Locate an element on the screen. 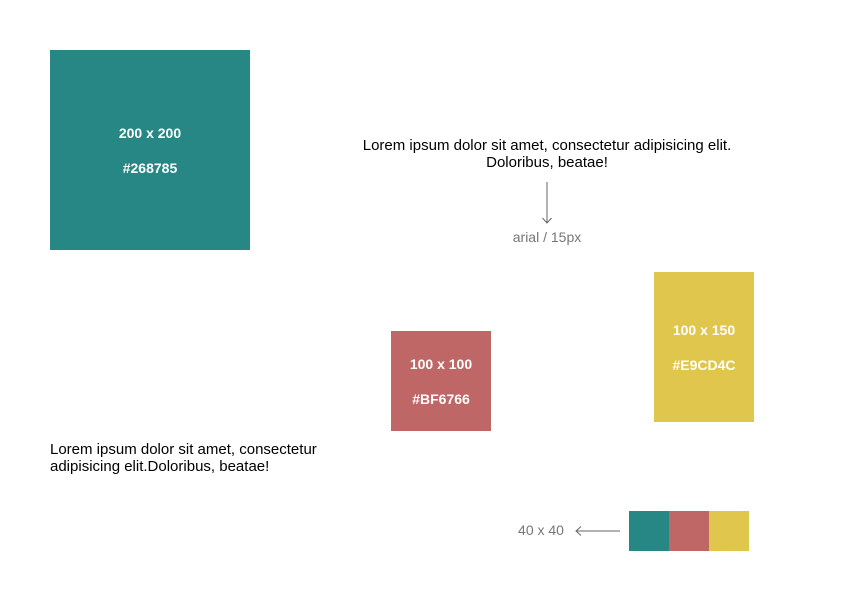  mini-size-annotation: 40 x 40 is located at coordinates (541, 530).